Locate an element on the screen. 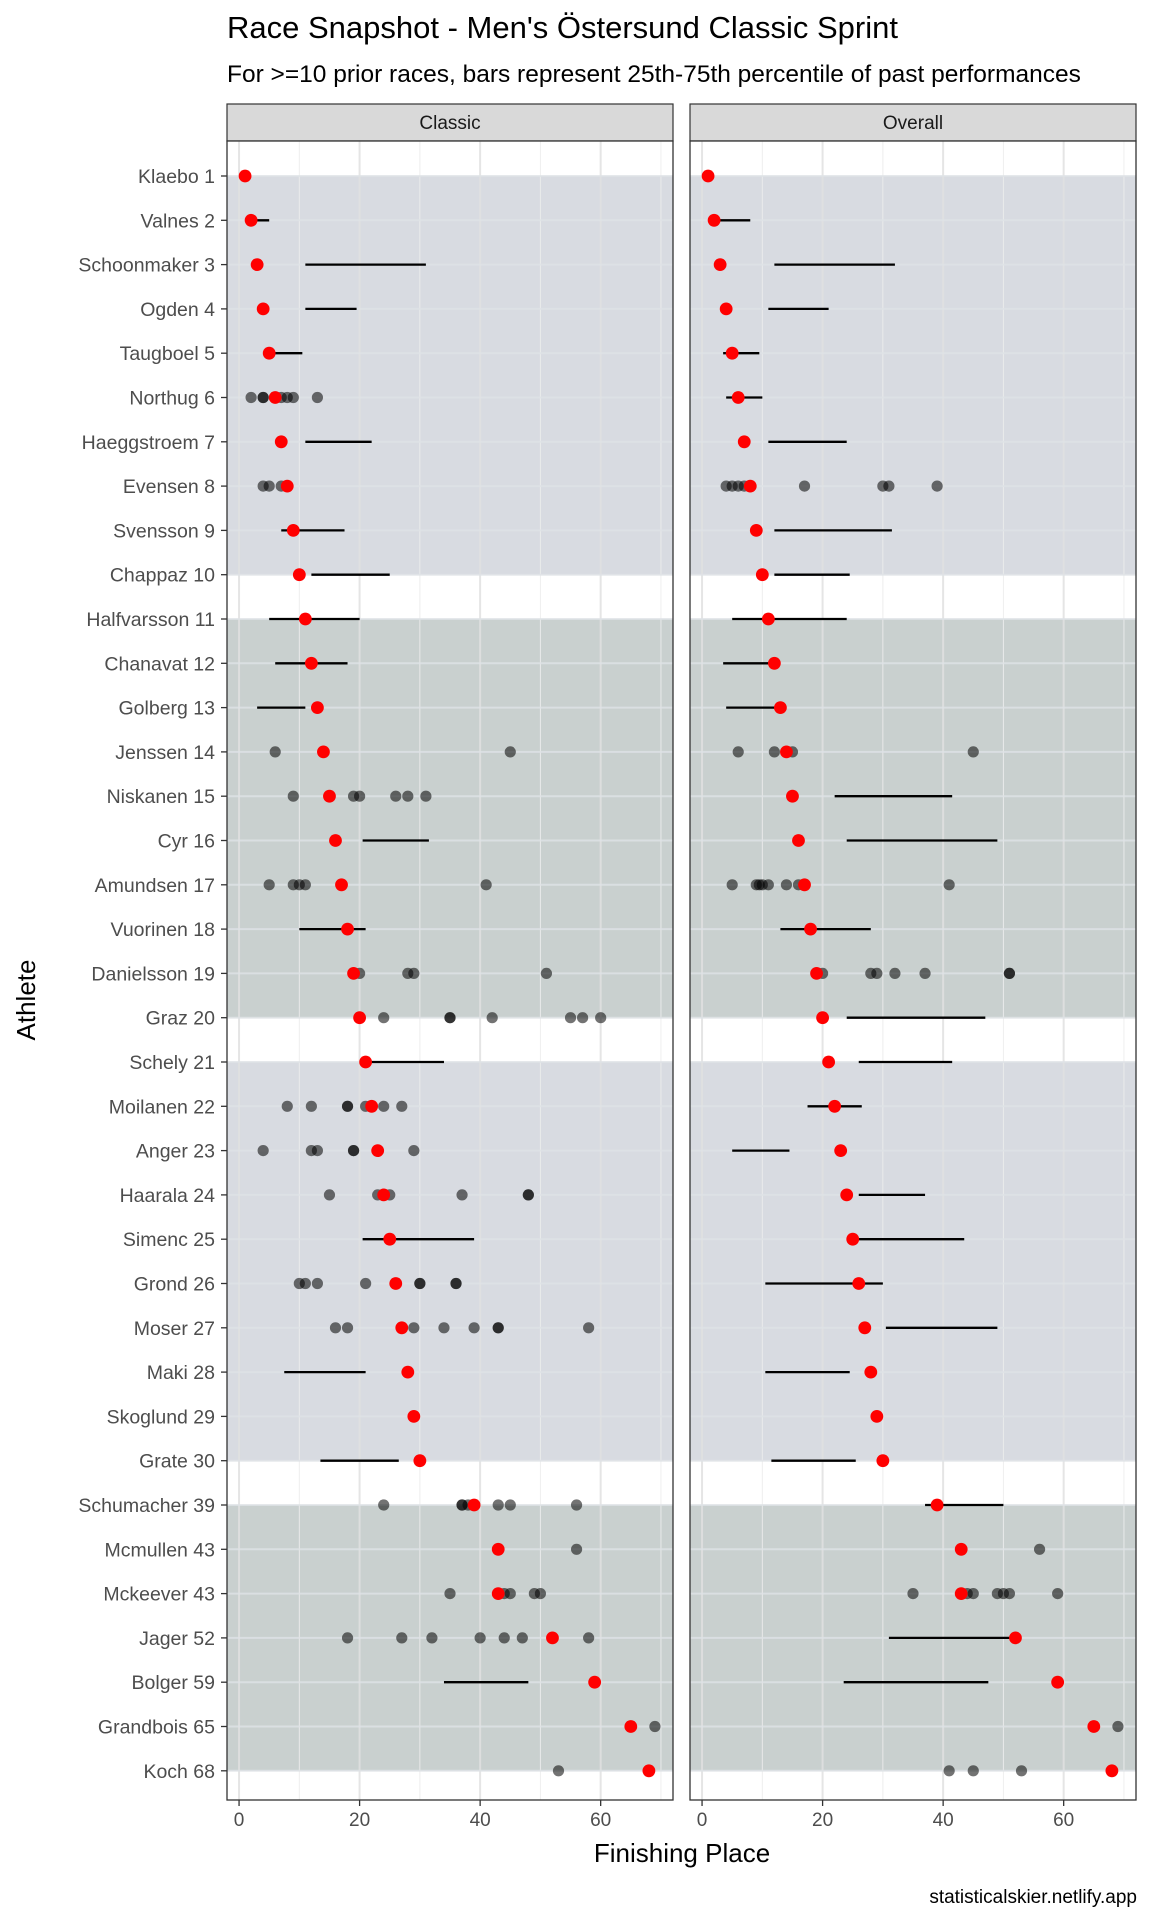 This screenshot has height=1920, width=1152. athlete-label: Schely 21 is located at coordinates (172, 1063).